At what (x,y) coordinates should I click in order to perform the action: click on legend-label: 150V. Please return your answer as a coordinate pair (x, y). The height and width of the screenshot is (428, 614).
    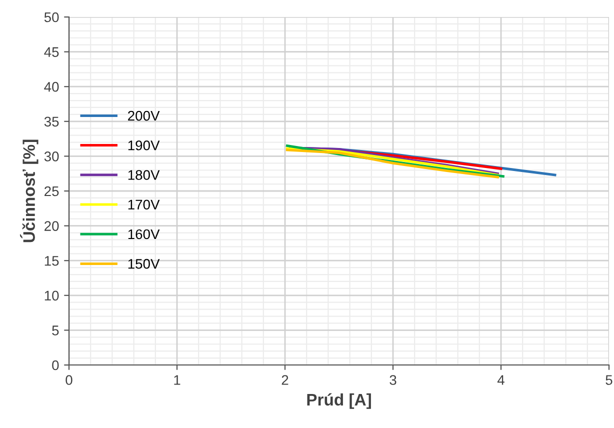
    Looking at the image, I should click on (144, 263).